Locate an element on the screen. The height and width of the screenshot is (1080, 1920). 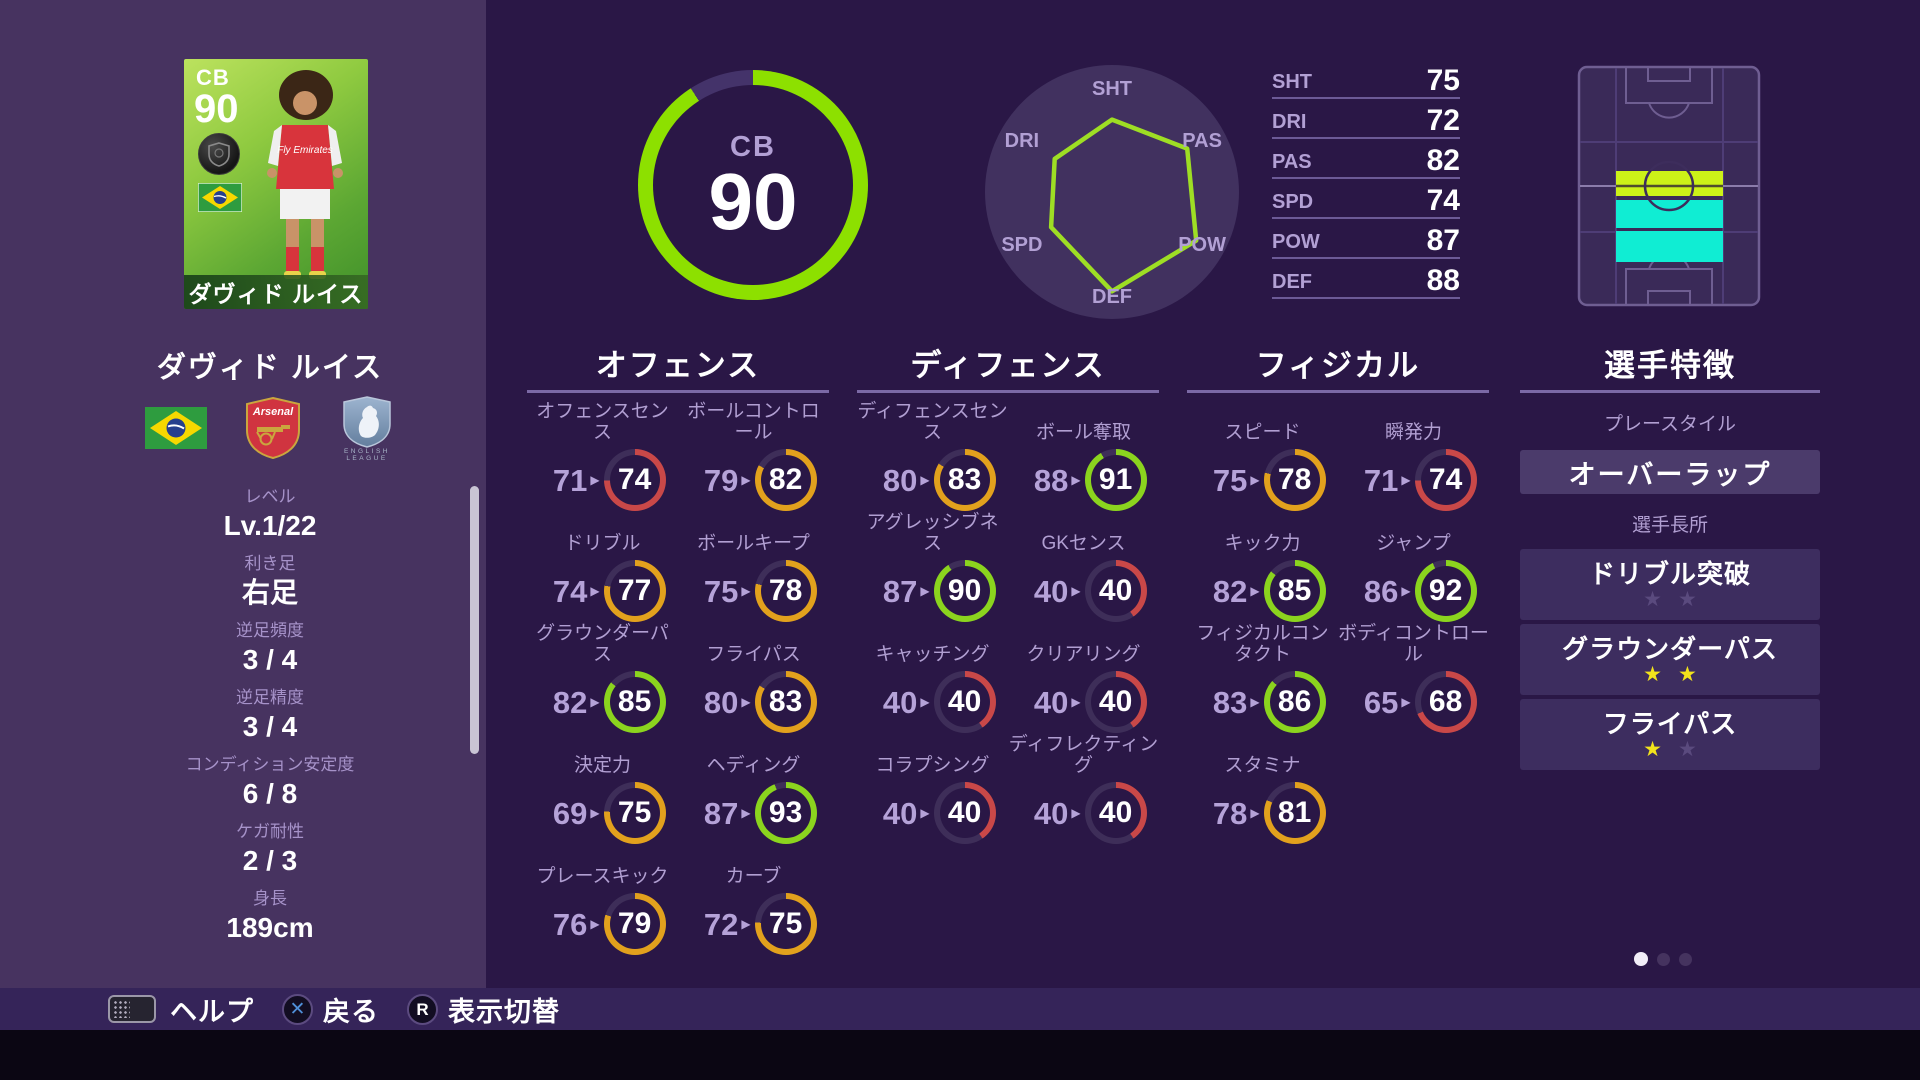
stat-base-value: 87 is located at coordinates (900, 591).